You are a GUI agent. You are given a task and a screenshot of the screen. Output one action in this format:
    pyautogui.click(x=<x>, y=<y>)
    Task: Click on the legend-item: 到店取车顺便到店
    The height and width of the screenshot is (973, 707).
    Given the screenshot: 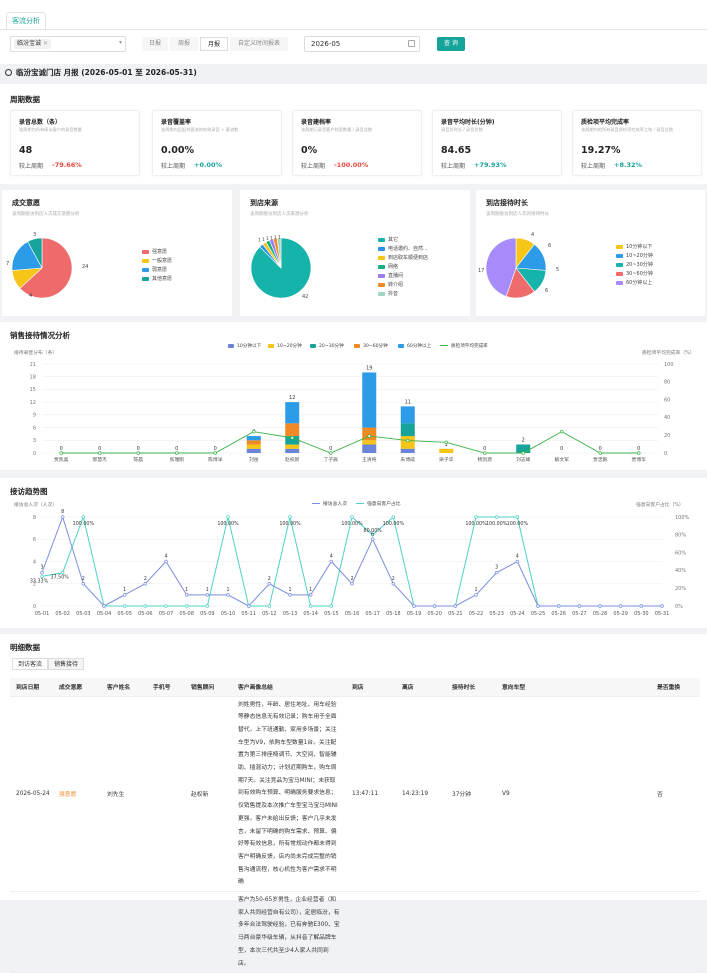 What is the action you would take?
    pyautogui.click(x=403, y=257)
    